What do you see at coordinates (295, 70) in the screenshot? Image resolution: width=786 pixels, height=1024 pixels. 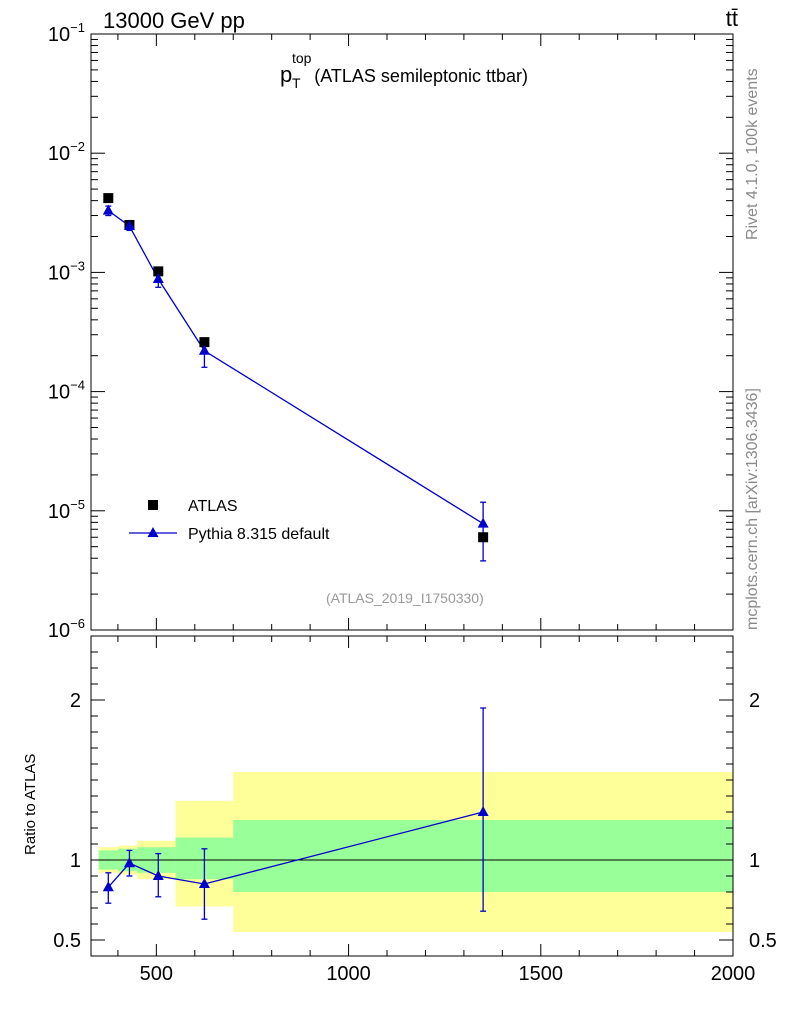 I see `heading-variable: p top T` at bounding box center [295, 70].